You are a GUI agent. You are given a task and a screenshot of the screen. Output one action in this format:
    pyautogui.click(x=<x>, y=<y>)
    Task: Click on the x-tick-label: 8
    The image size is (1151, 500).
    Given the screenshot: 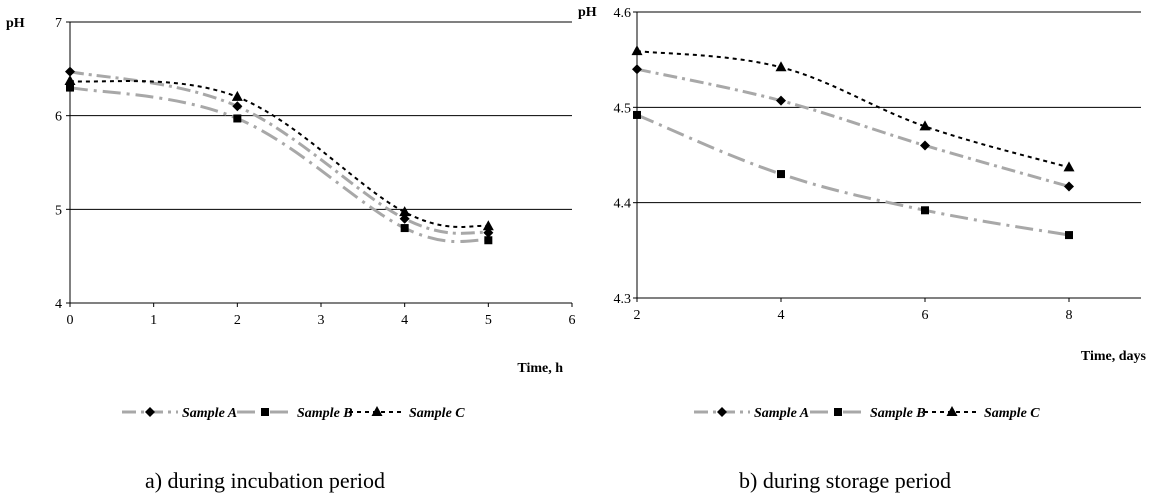 What is the action you would take?
    pyautogui.click(x=1069, y=315)
    